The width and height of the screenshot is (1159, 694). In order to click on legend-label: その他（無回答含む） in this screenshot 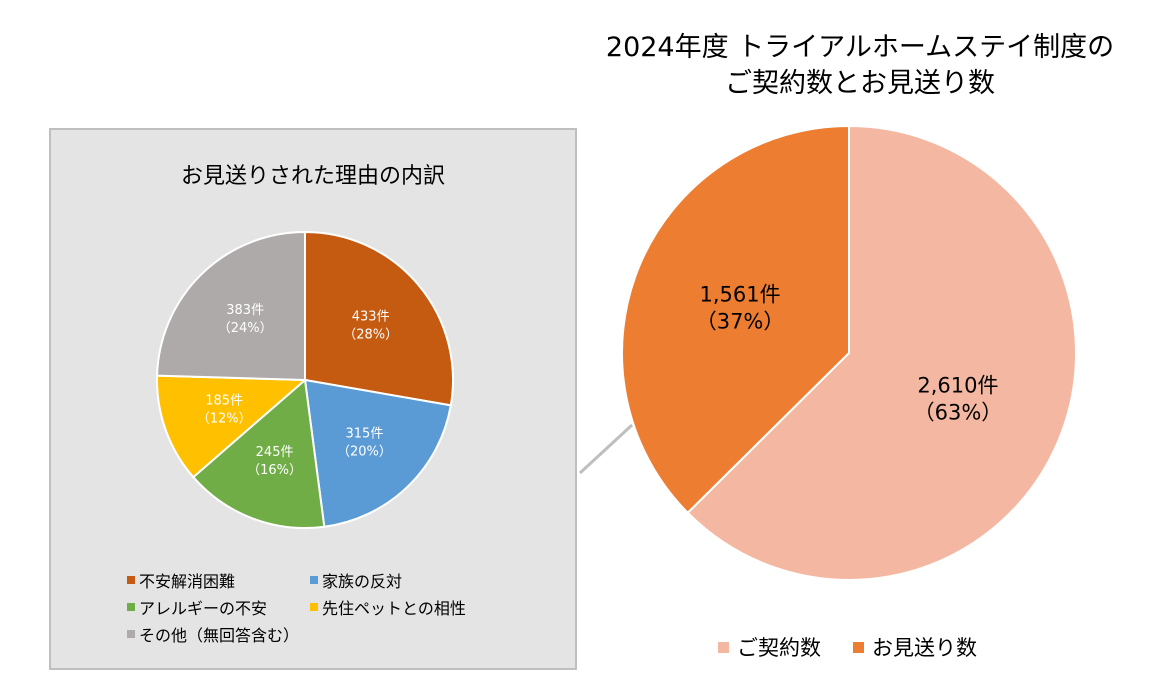, I will do `click(219, 635)`.